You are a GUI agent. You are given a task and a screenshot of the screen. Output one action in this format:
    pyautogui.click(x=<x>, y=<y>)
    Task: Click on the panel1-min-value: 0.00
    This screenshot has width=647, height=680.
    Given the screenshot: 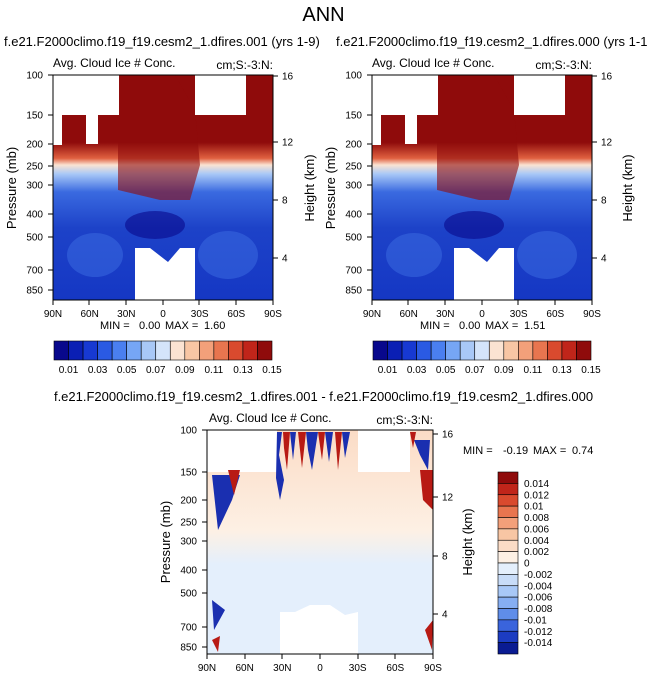 What is the action you would take?
    pyautogui.click(x=149, y=326)
    